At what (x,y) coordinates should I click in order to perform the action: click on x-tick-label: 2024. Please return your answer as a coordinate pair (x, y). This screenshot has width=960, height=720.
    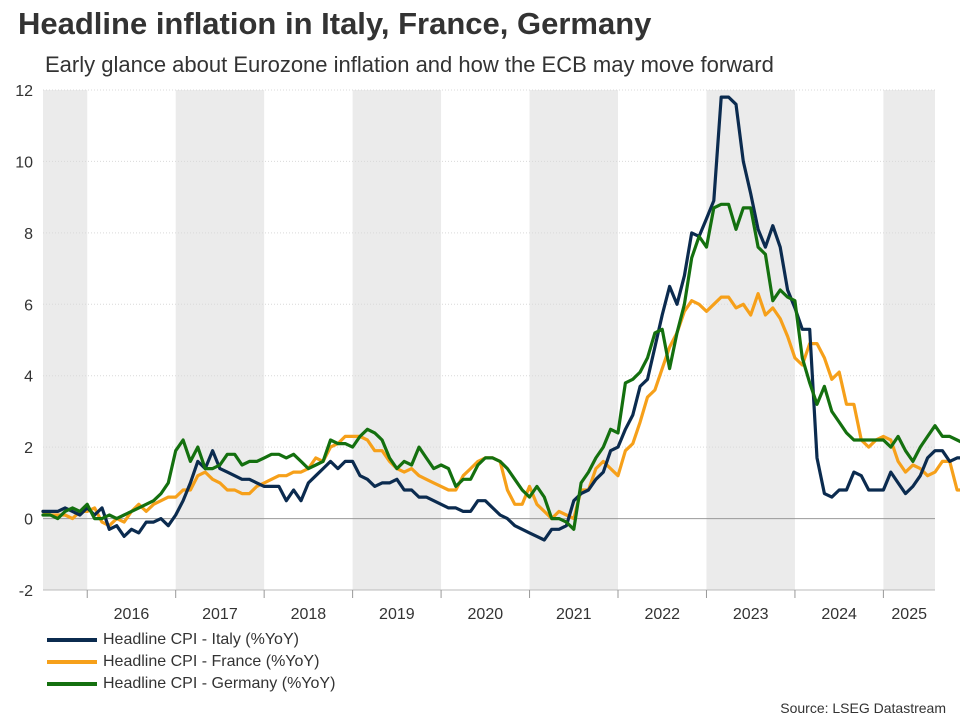
    Looking at the image, I should click on (839, 614).